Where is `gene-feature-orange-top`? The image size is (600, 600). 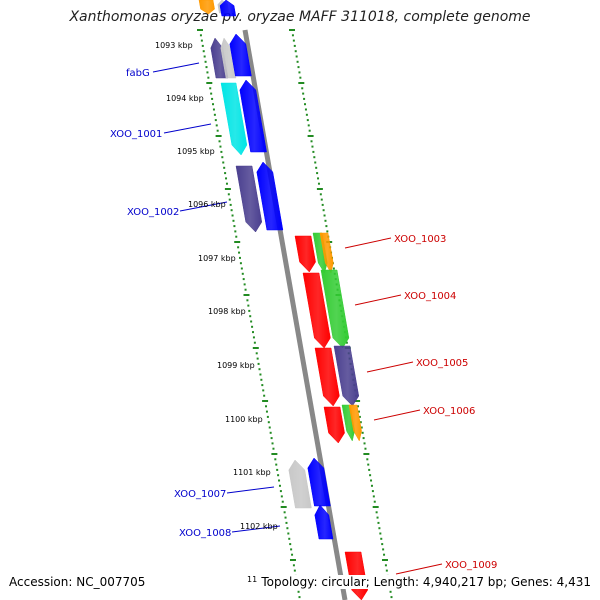 gene-feature-orange-top is located at coordinates (206, 7).